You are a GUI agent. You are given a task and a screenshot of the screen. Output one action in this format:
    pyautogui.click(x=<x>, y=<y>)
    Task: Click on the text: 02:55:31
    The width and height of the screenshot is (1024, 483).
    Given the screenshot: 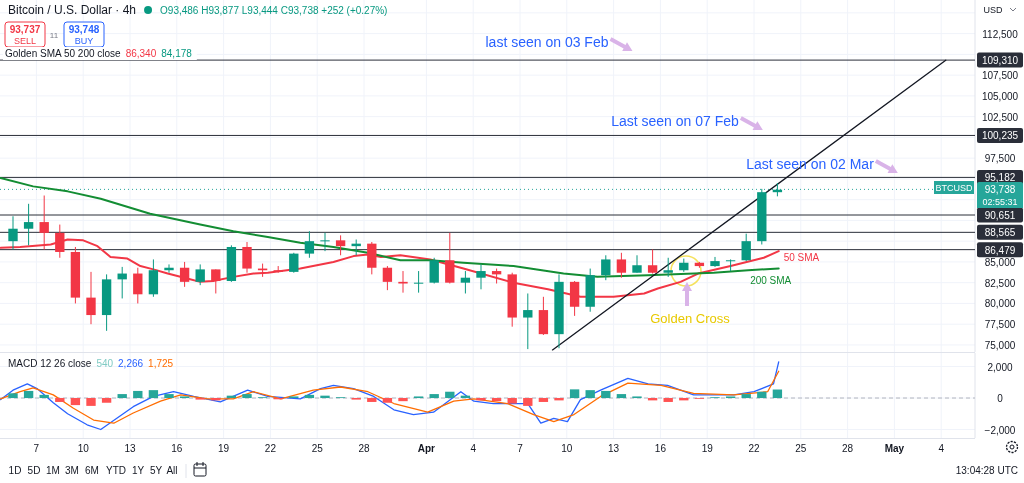 What is the action you would take?
    pyautogui.click(x=1000, y=202)
    